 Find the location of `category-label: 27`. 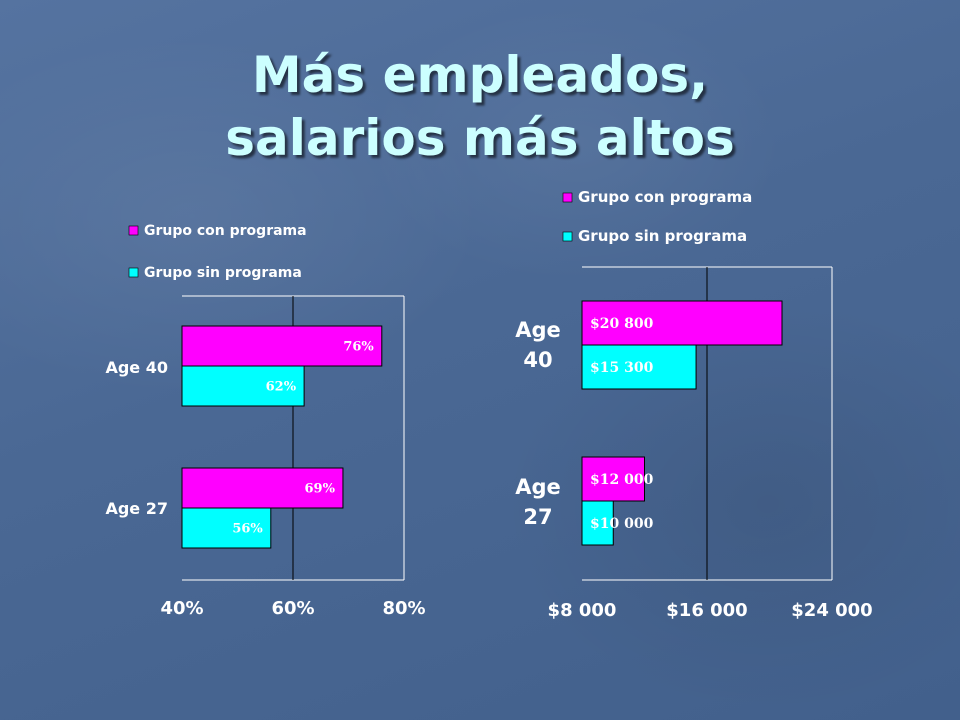

category-label: 27 is located at coordinates (537, 517).